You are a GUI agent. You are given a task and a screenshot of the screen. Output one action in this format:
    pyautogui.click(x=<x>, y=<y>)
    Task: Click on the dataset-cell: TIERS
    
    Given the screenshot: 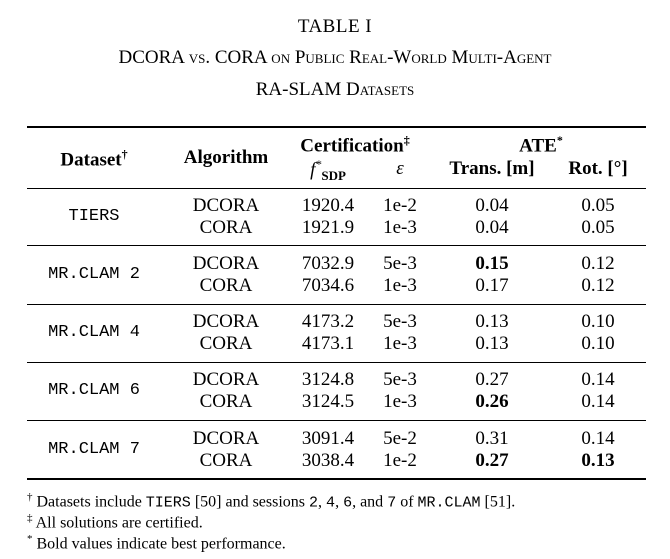 What is the action you would take?
    pyautogui.click(x=94, y=216)
    